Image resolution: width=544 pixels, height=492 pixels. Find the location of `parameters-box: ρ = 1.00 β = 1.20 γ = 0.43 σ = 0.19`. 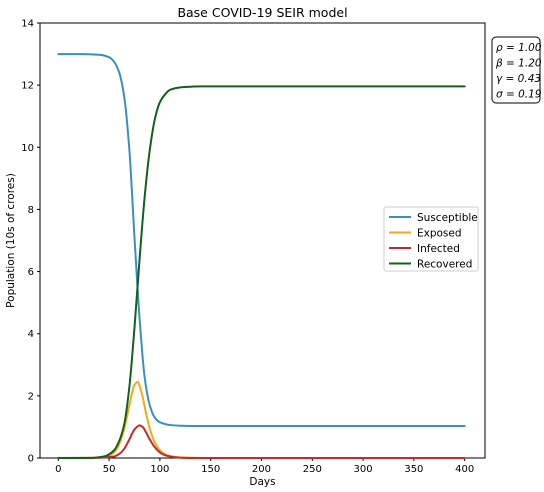

parameters-box: ρ = 1.00 β = 1.20 γ = 0.43 σ = 0.19 is located at coordinates (516, 70).